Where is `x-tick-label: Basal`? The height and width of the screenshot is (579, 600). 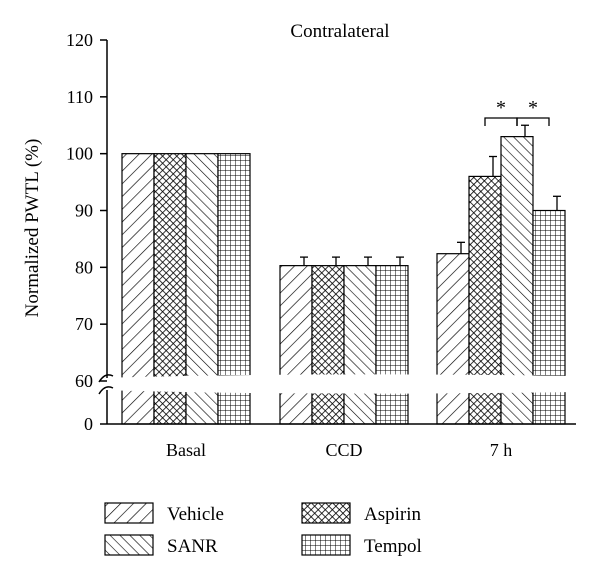
x-tick-label: Basal is located at coordinates (186, 450).